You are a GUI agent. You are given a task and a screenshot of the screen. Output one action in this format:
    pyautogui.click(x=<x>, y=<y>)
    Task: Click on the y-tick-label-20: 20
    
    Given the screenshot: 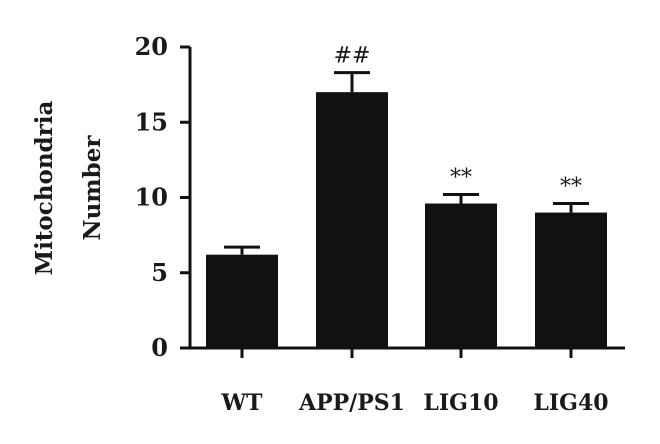 What is the action you would take?
    pyautogui.click(x=151, y=46)
    